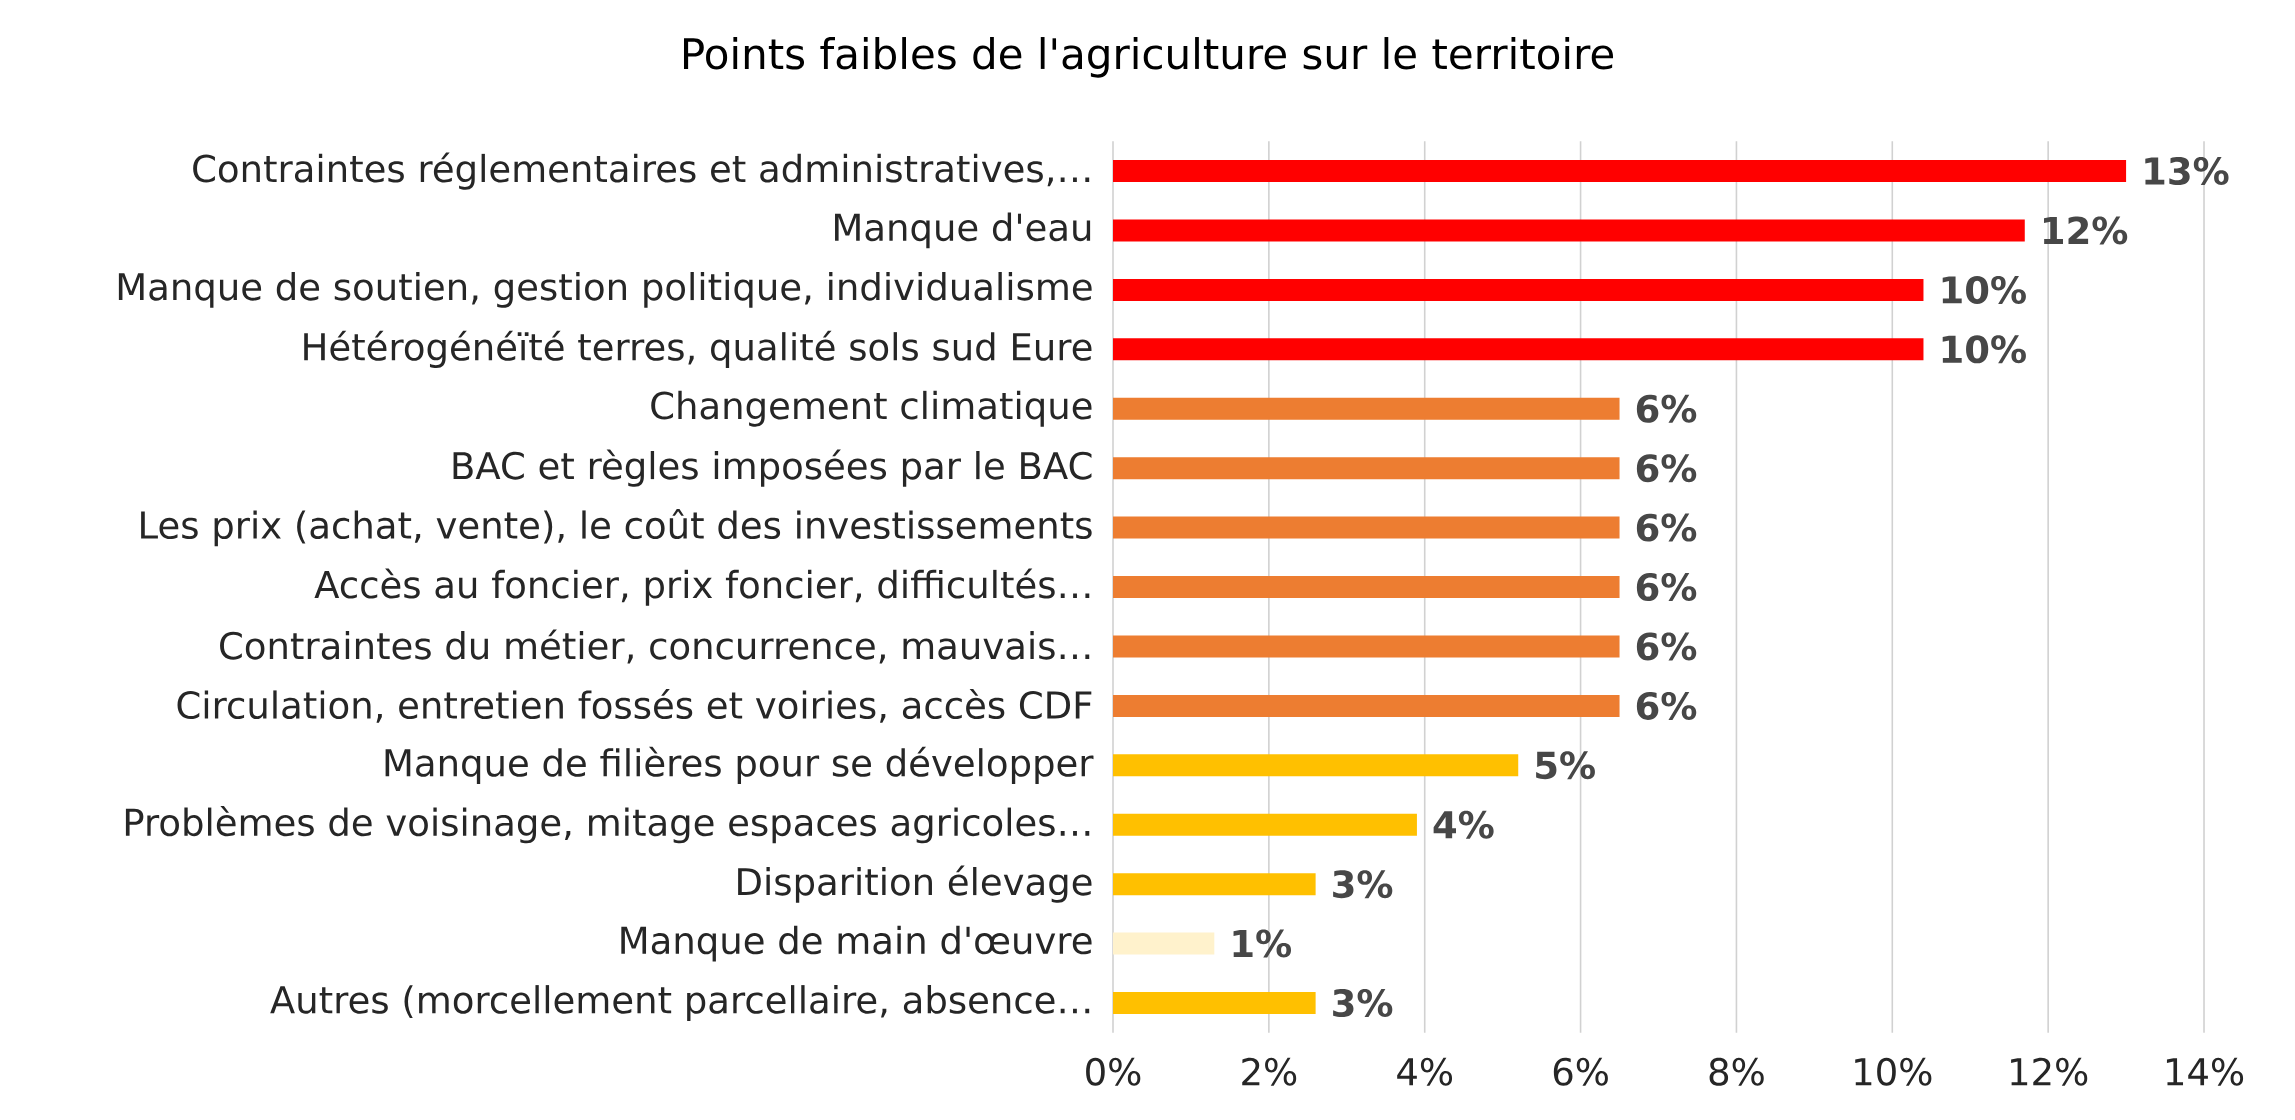  What do you see at coordinates (1565, 765) in the screenshot?
I see `data-label: 5%` at bounding box center [1565, 765].